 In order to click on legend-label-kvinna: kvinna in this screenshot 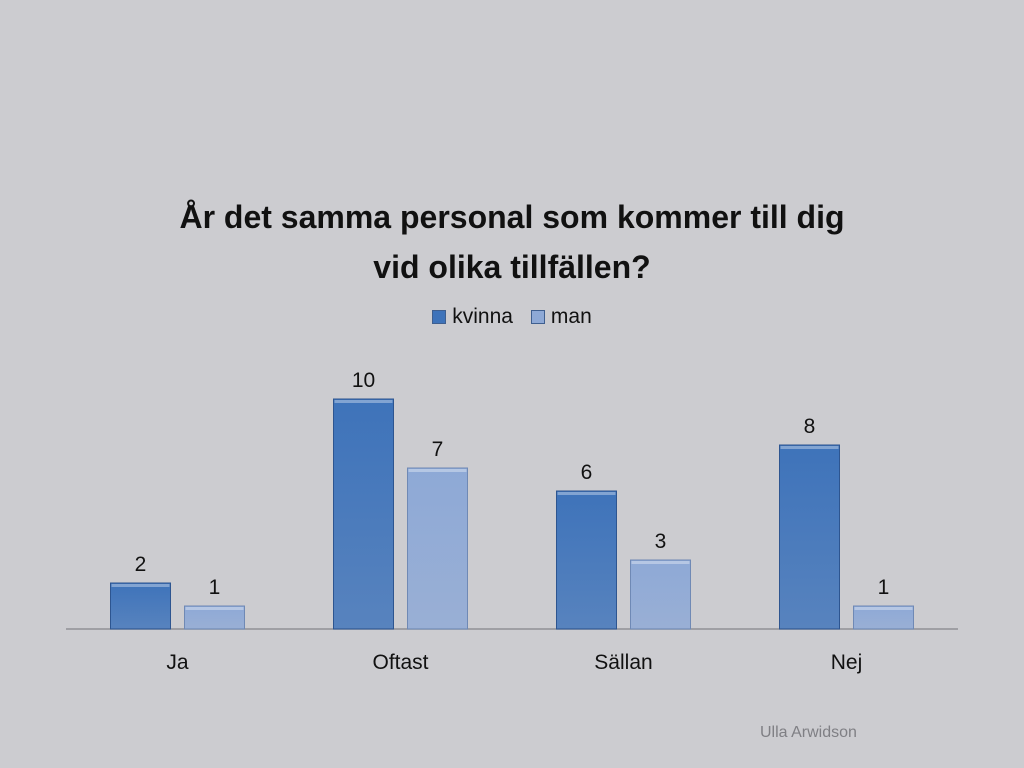, I will do `click(482, 316)`.